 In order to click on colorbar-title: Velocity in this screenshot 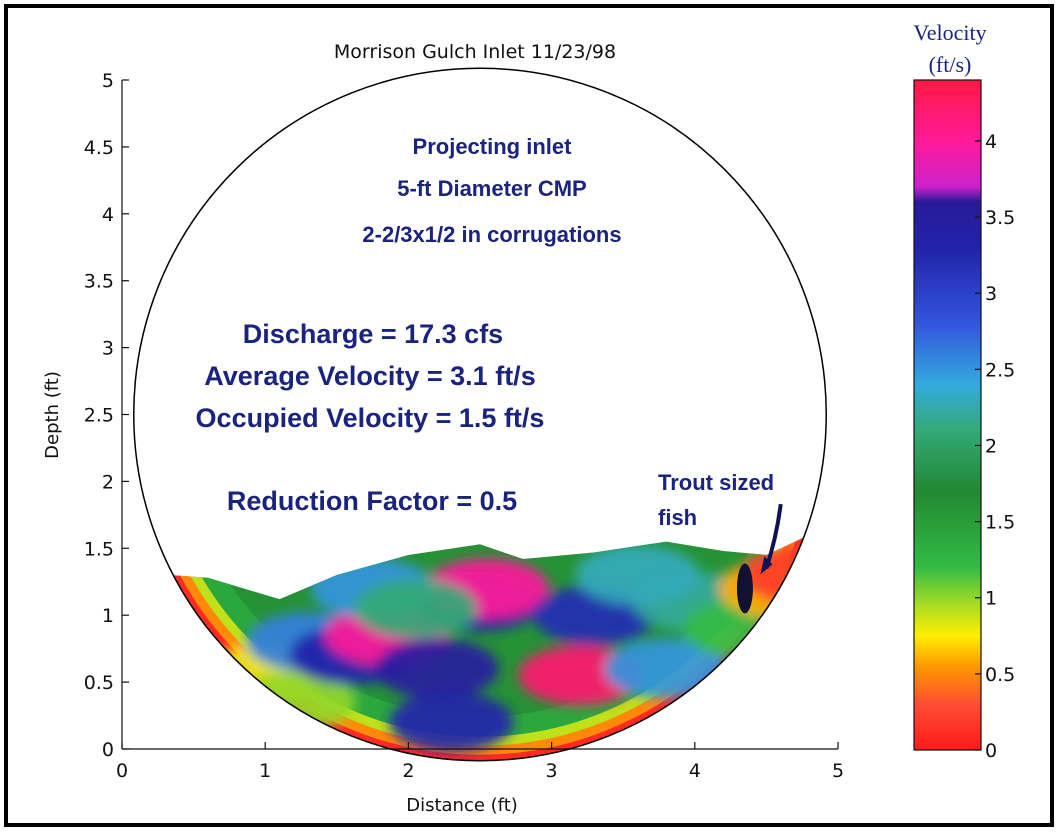, I will do `click(949, 32)`.